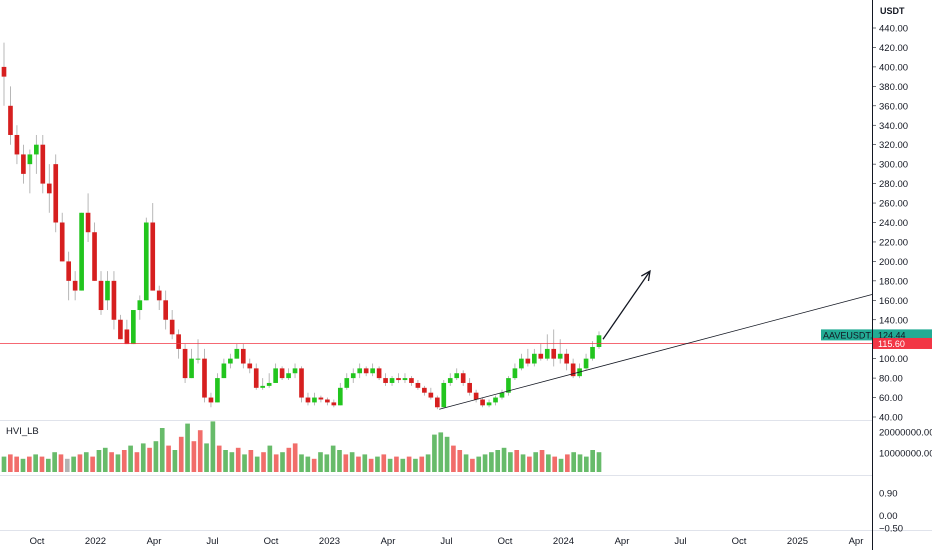 The image size is (932, 550). I want to click on indicator-tick-label: 0.90, so click(888, 494).